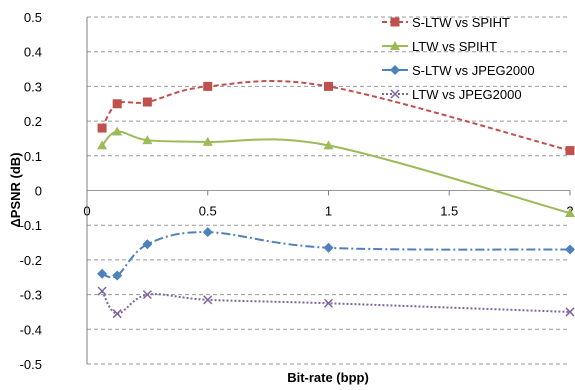 Image resolution: width=575 pixels, height=390 pixels. I want to click on x-tick-label: 0.5, so click(208, 211).